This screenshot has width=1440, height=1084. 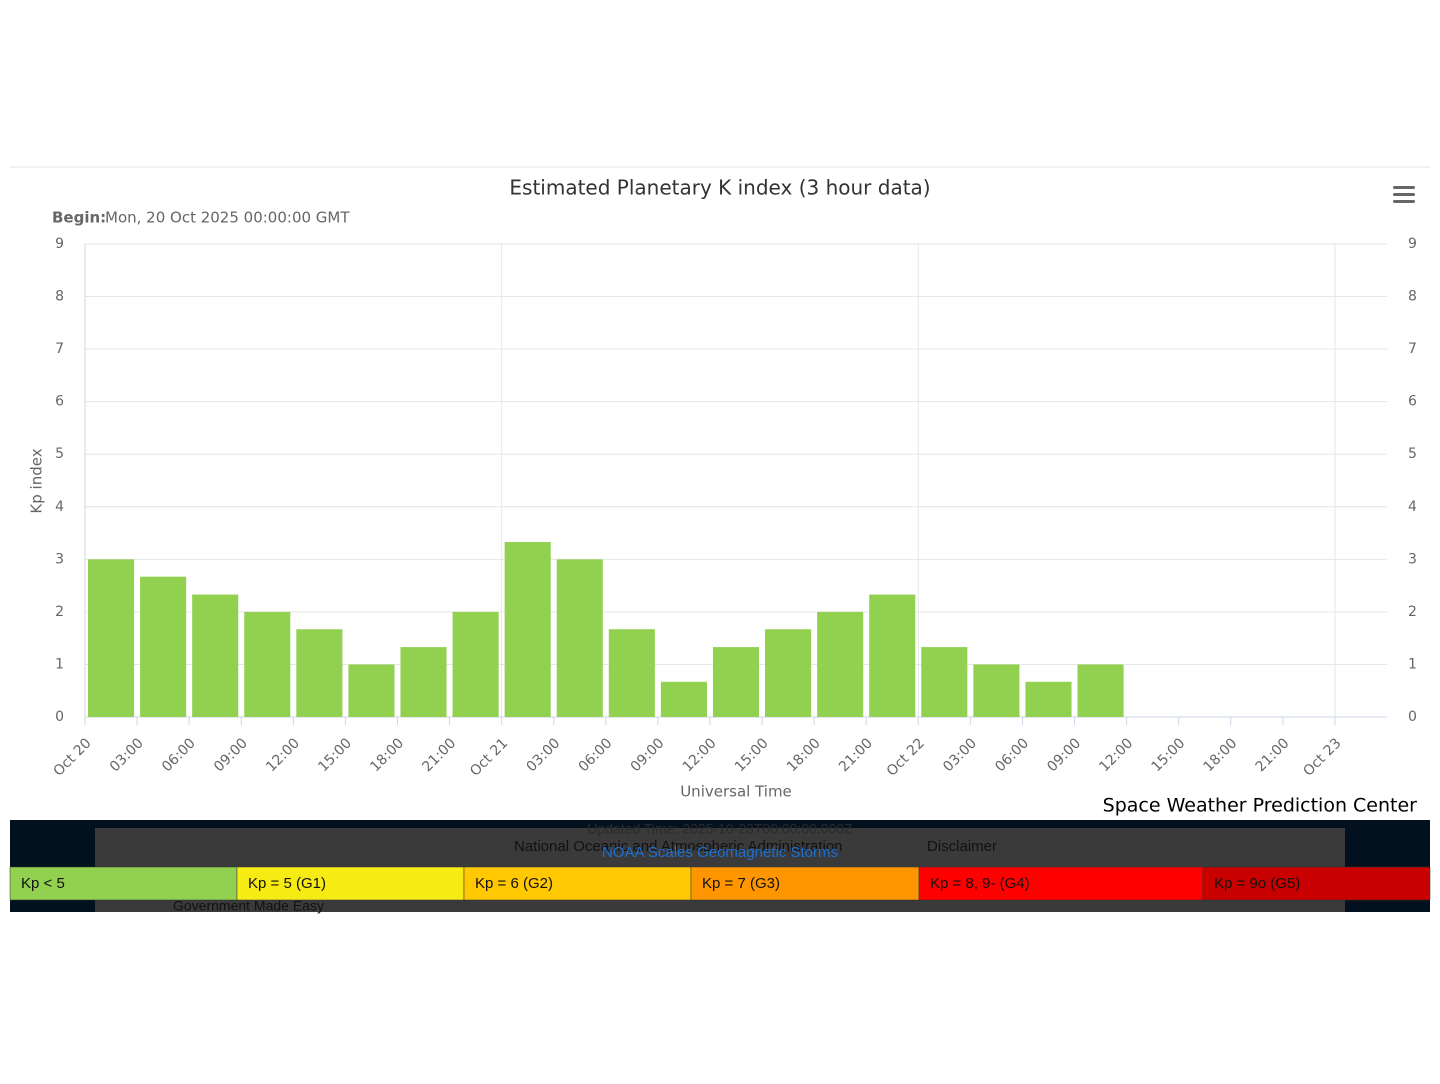 I want to click on menu-button, so click(x=1404, y=194).